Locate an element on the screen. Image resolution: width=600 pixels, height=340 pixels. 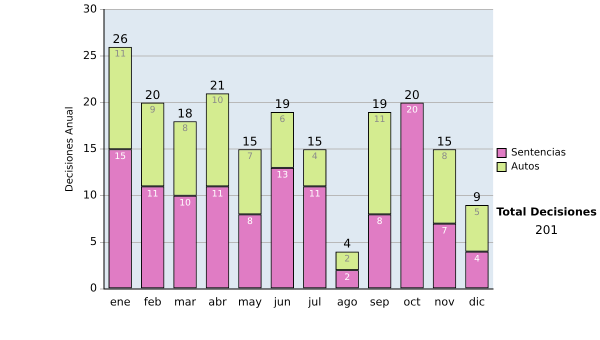
x-tick-label: ene is located at coordinates (120, 301).